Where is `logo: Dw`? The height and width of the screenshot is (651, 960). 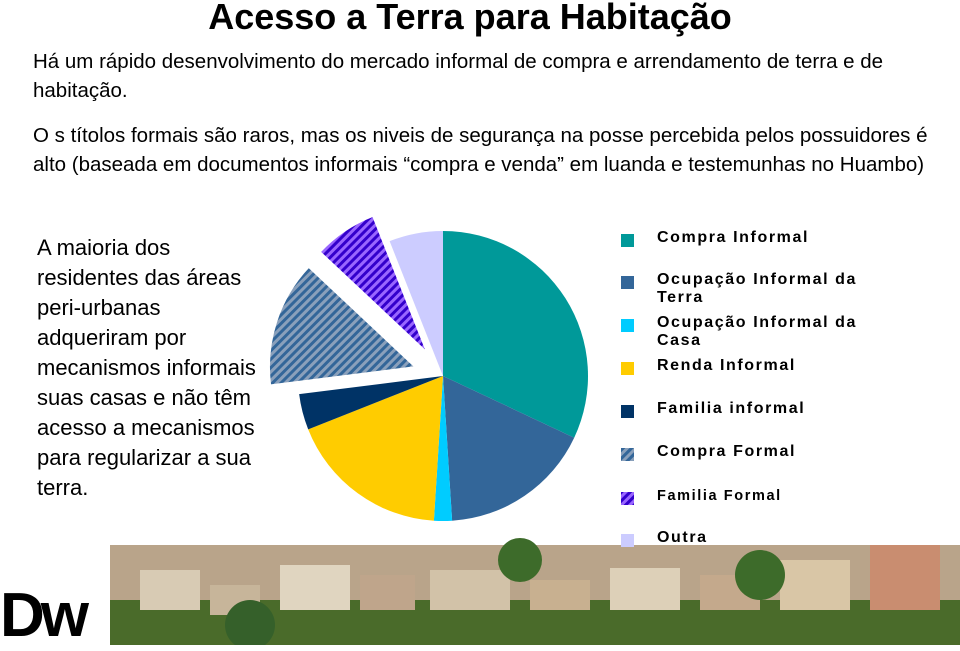 logo: Dw is located at coordinates (44, 615).